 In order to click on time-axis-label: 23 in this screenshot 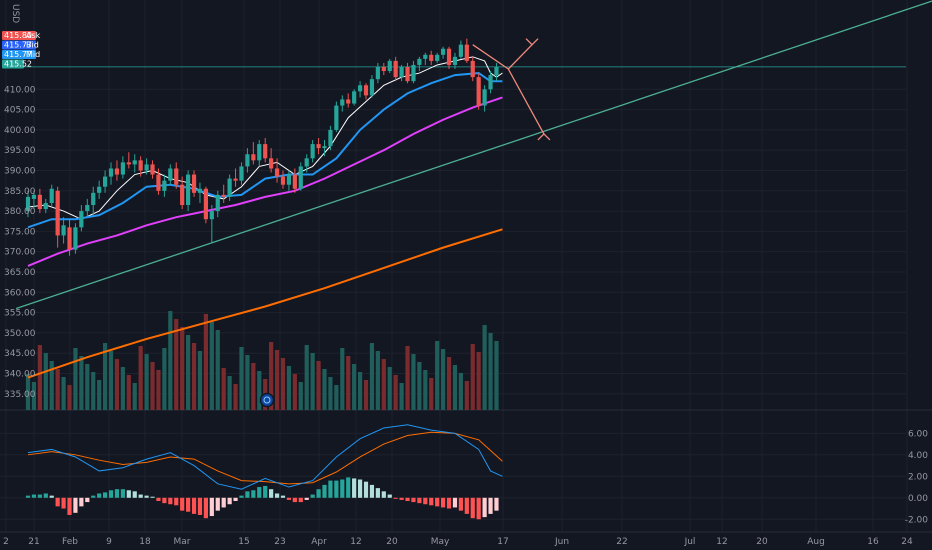, I will do `click(279, 542)`.